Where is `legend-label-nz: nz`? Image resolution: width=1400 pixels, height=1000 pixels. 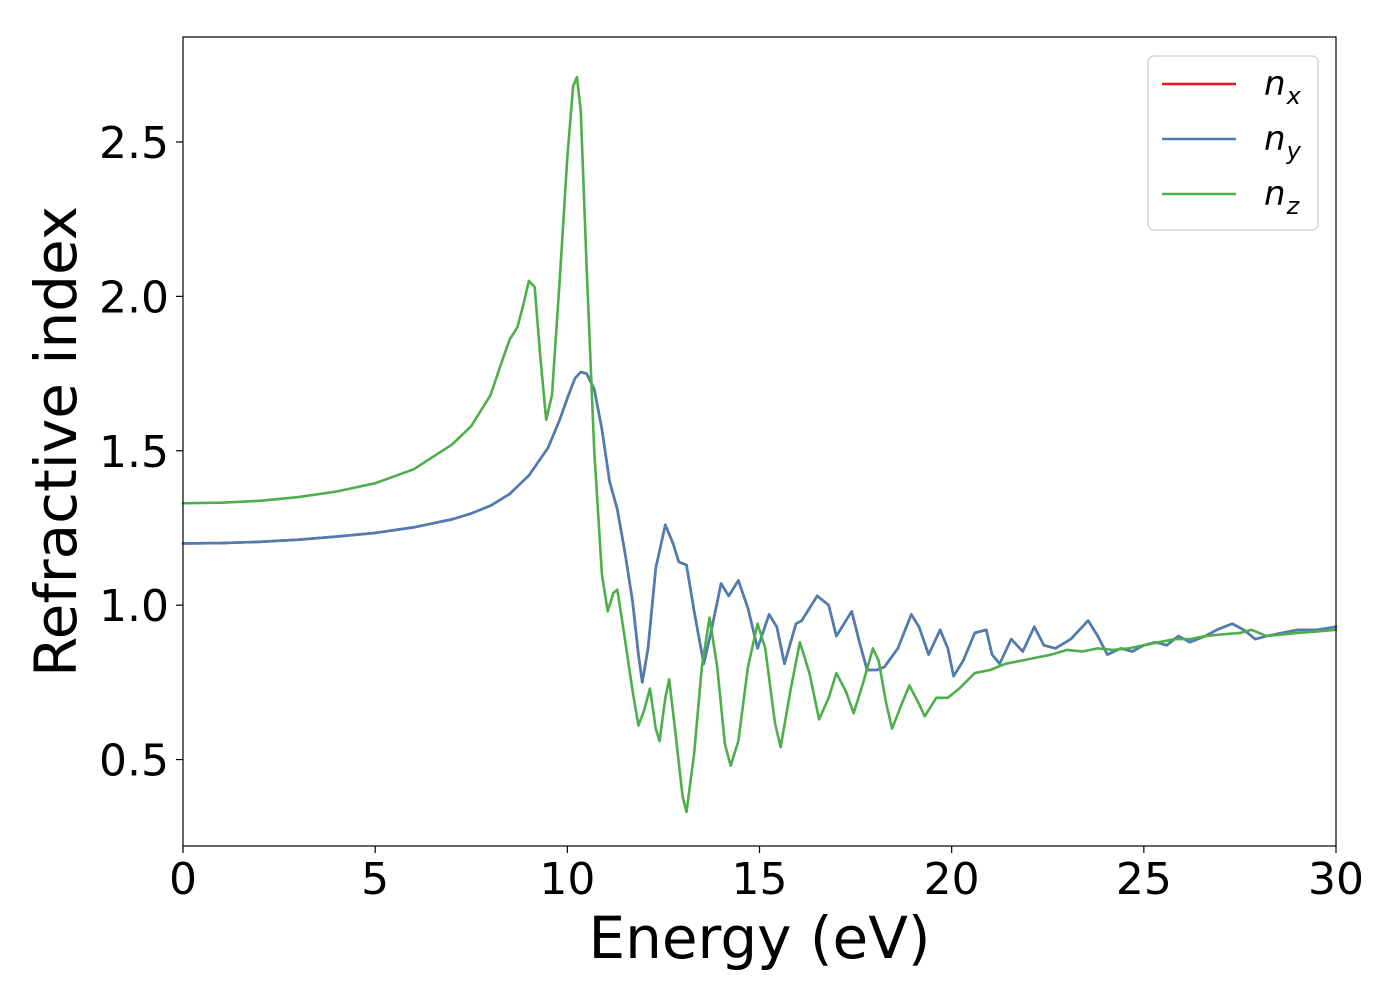 legend-label-nz: nz is located at coordinates (1282, 197).